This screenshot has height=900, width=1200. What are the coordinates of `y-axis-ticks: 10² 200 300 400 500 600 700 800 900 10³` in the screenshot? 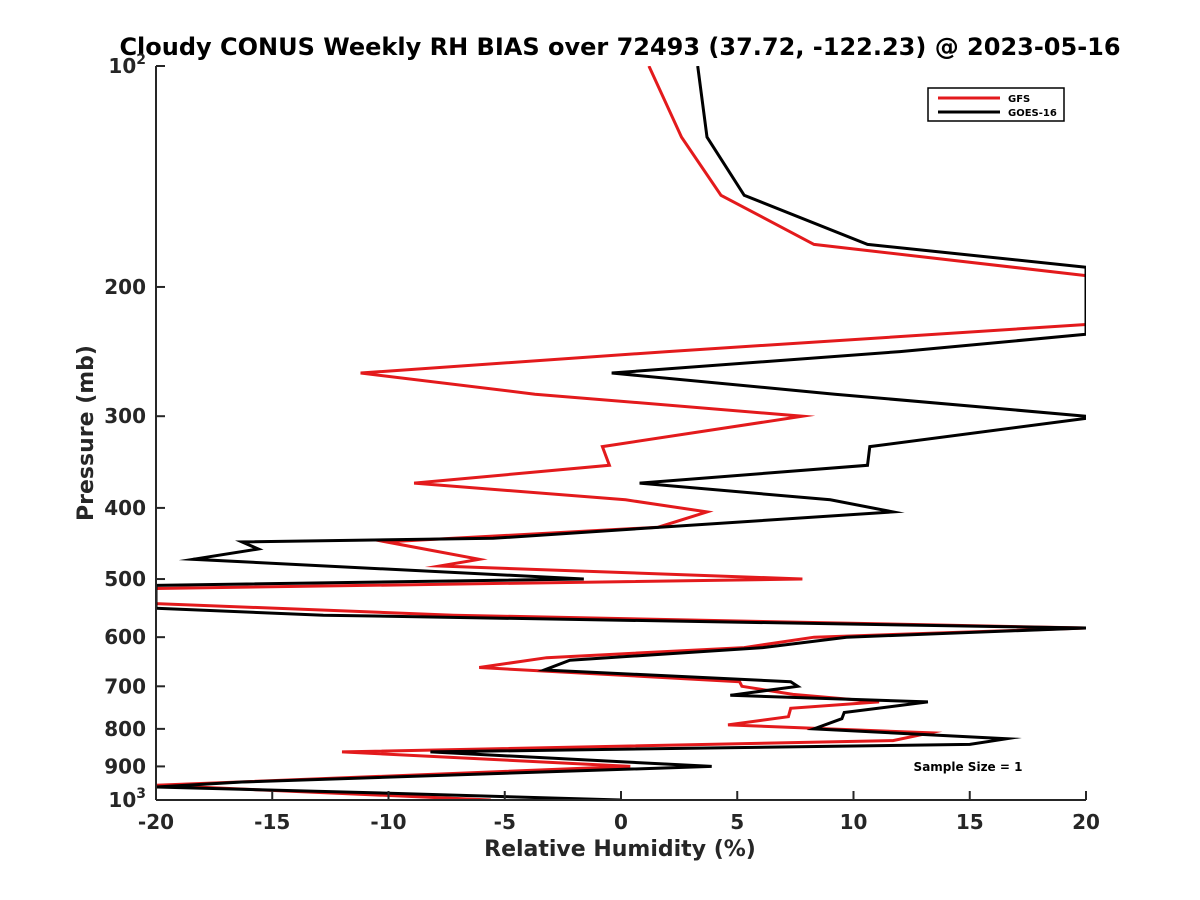 It's located at (134, 432).